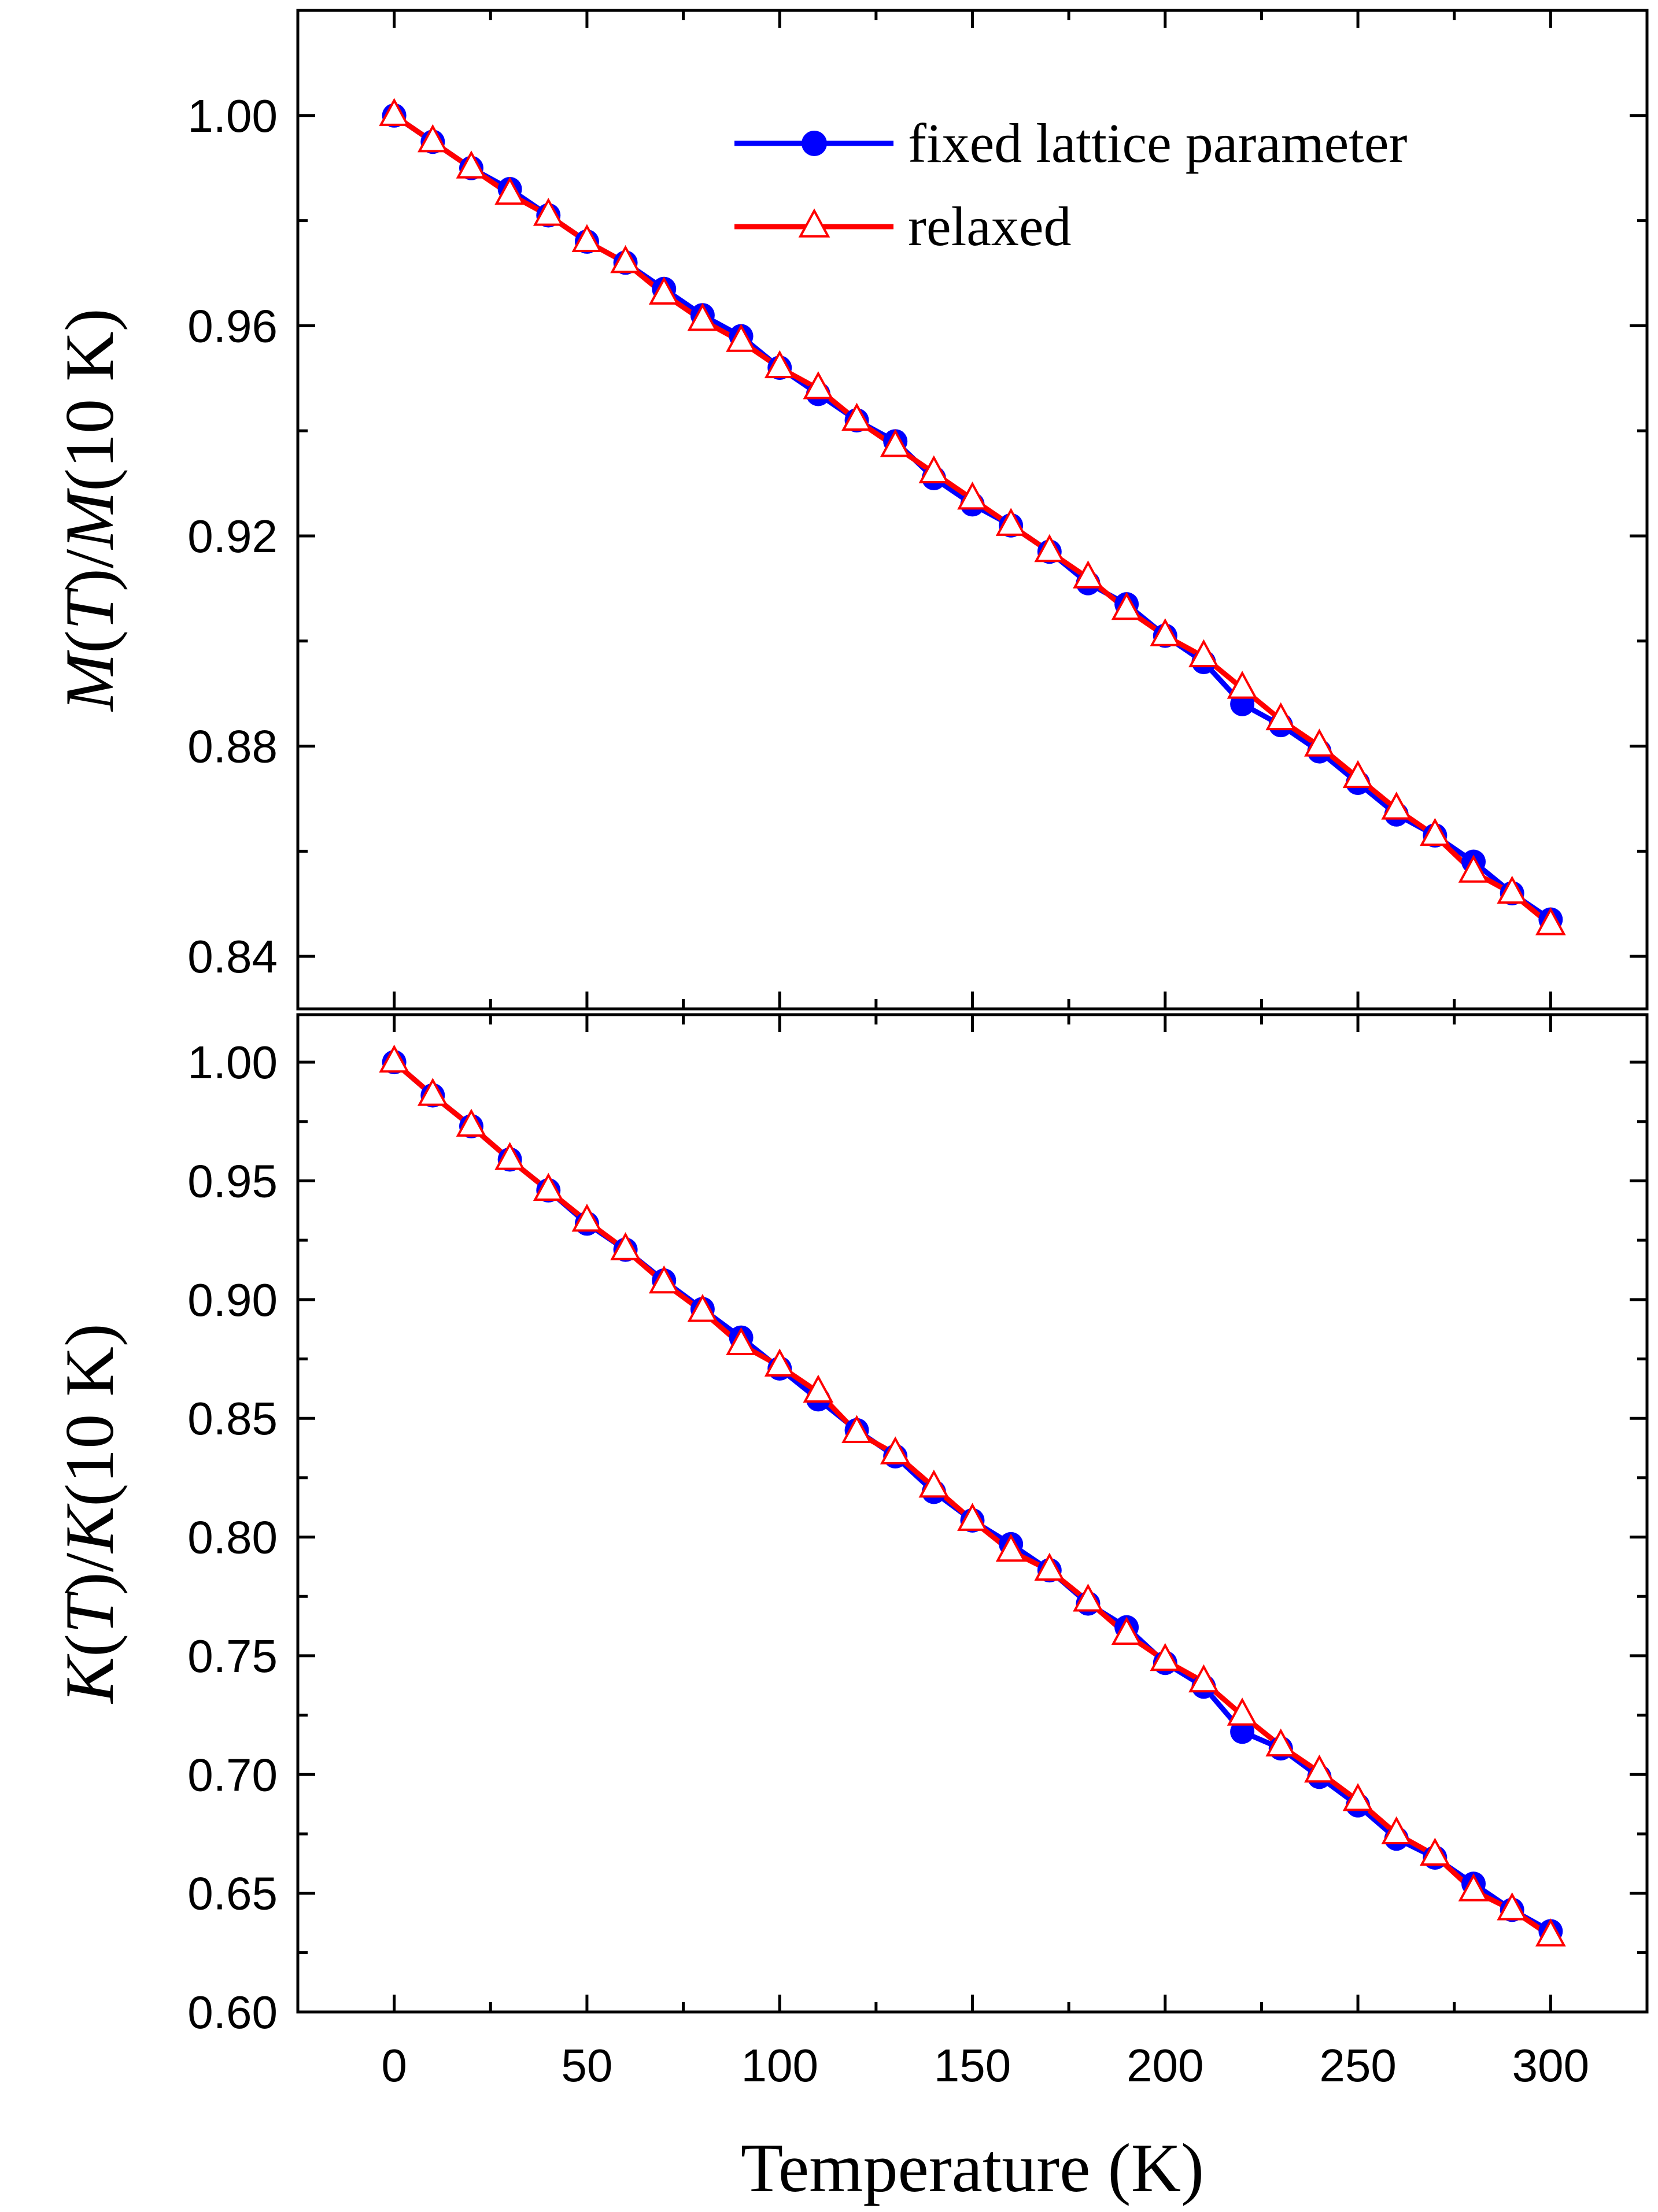 Image resolution: width=1658 pixels, height=2212 pixels. What do you see at coordinates (394, 2065) in the screenshot?
I see `x-tick-label: 0` at bounding box center [394, 2065].